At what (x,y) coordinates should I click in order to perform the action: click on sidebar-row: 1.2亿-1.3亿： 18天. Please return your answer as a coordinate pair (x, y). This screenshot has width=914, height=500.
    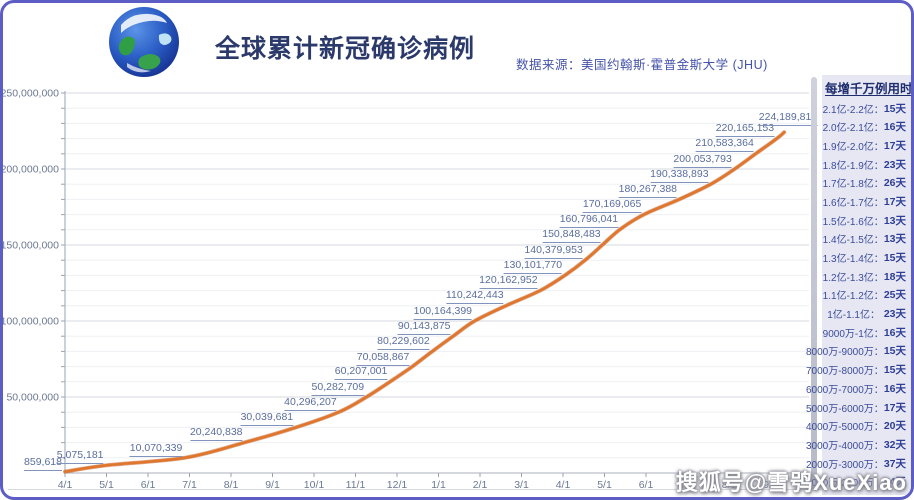
    Looking at the image, I should click on (864, 276).